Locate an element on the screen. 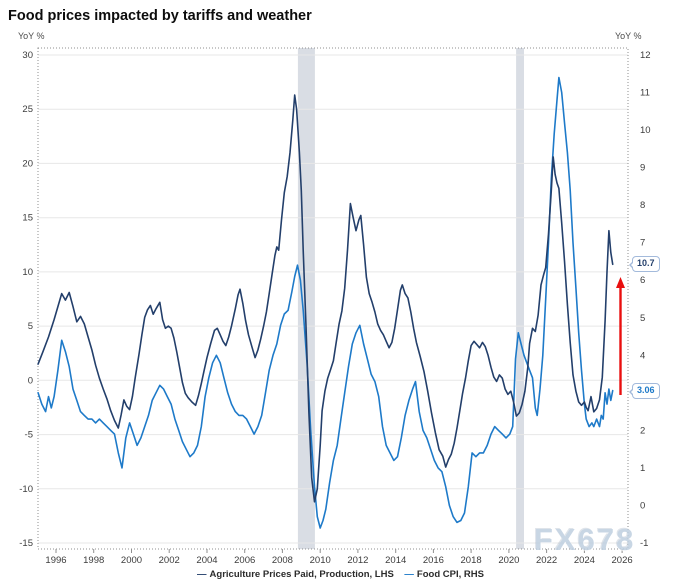 Image resolution: width=673 pixels, height=585 pixels. right-axis-tick-label: 1 is located at coordinates (642, 468).